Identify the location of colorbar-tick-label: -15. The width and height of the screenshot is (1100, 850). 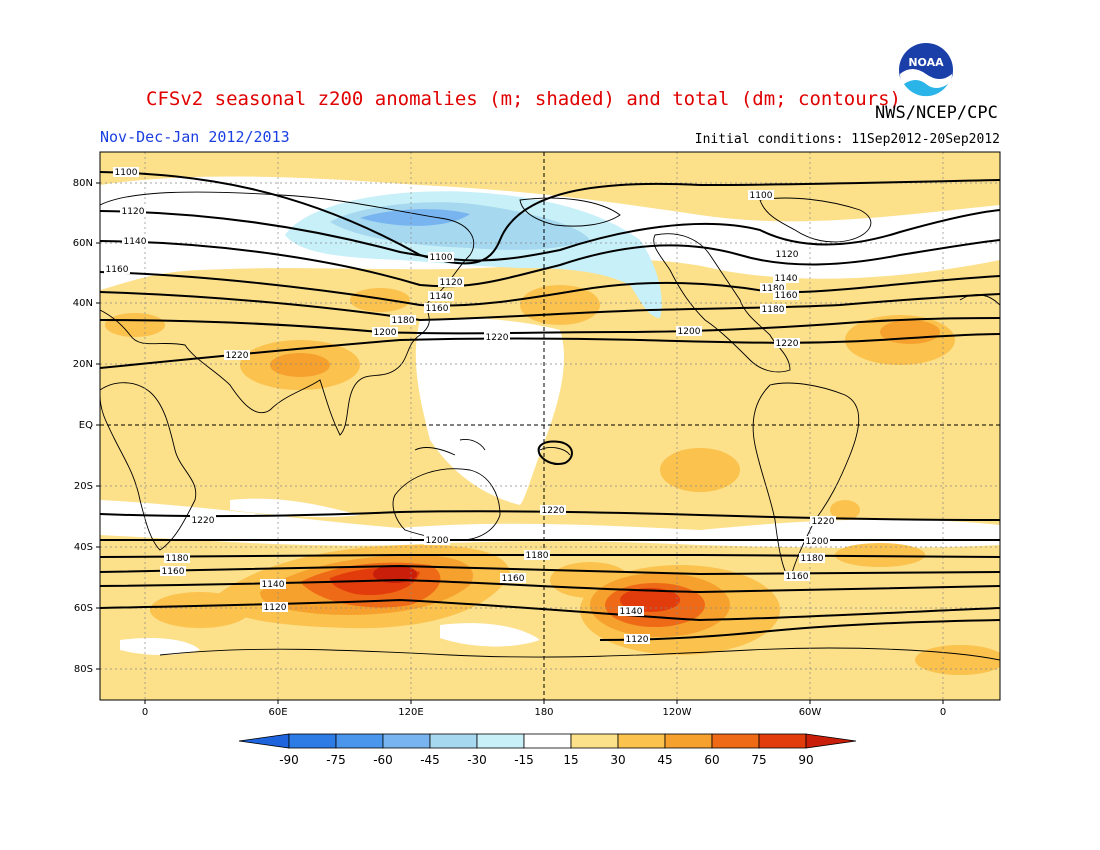
(524, 760).